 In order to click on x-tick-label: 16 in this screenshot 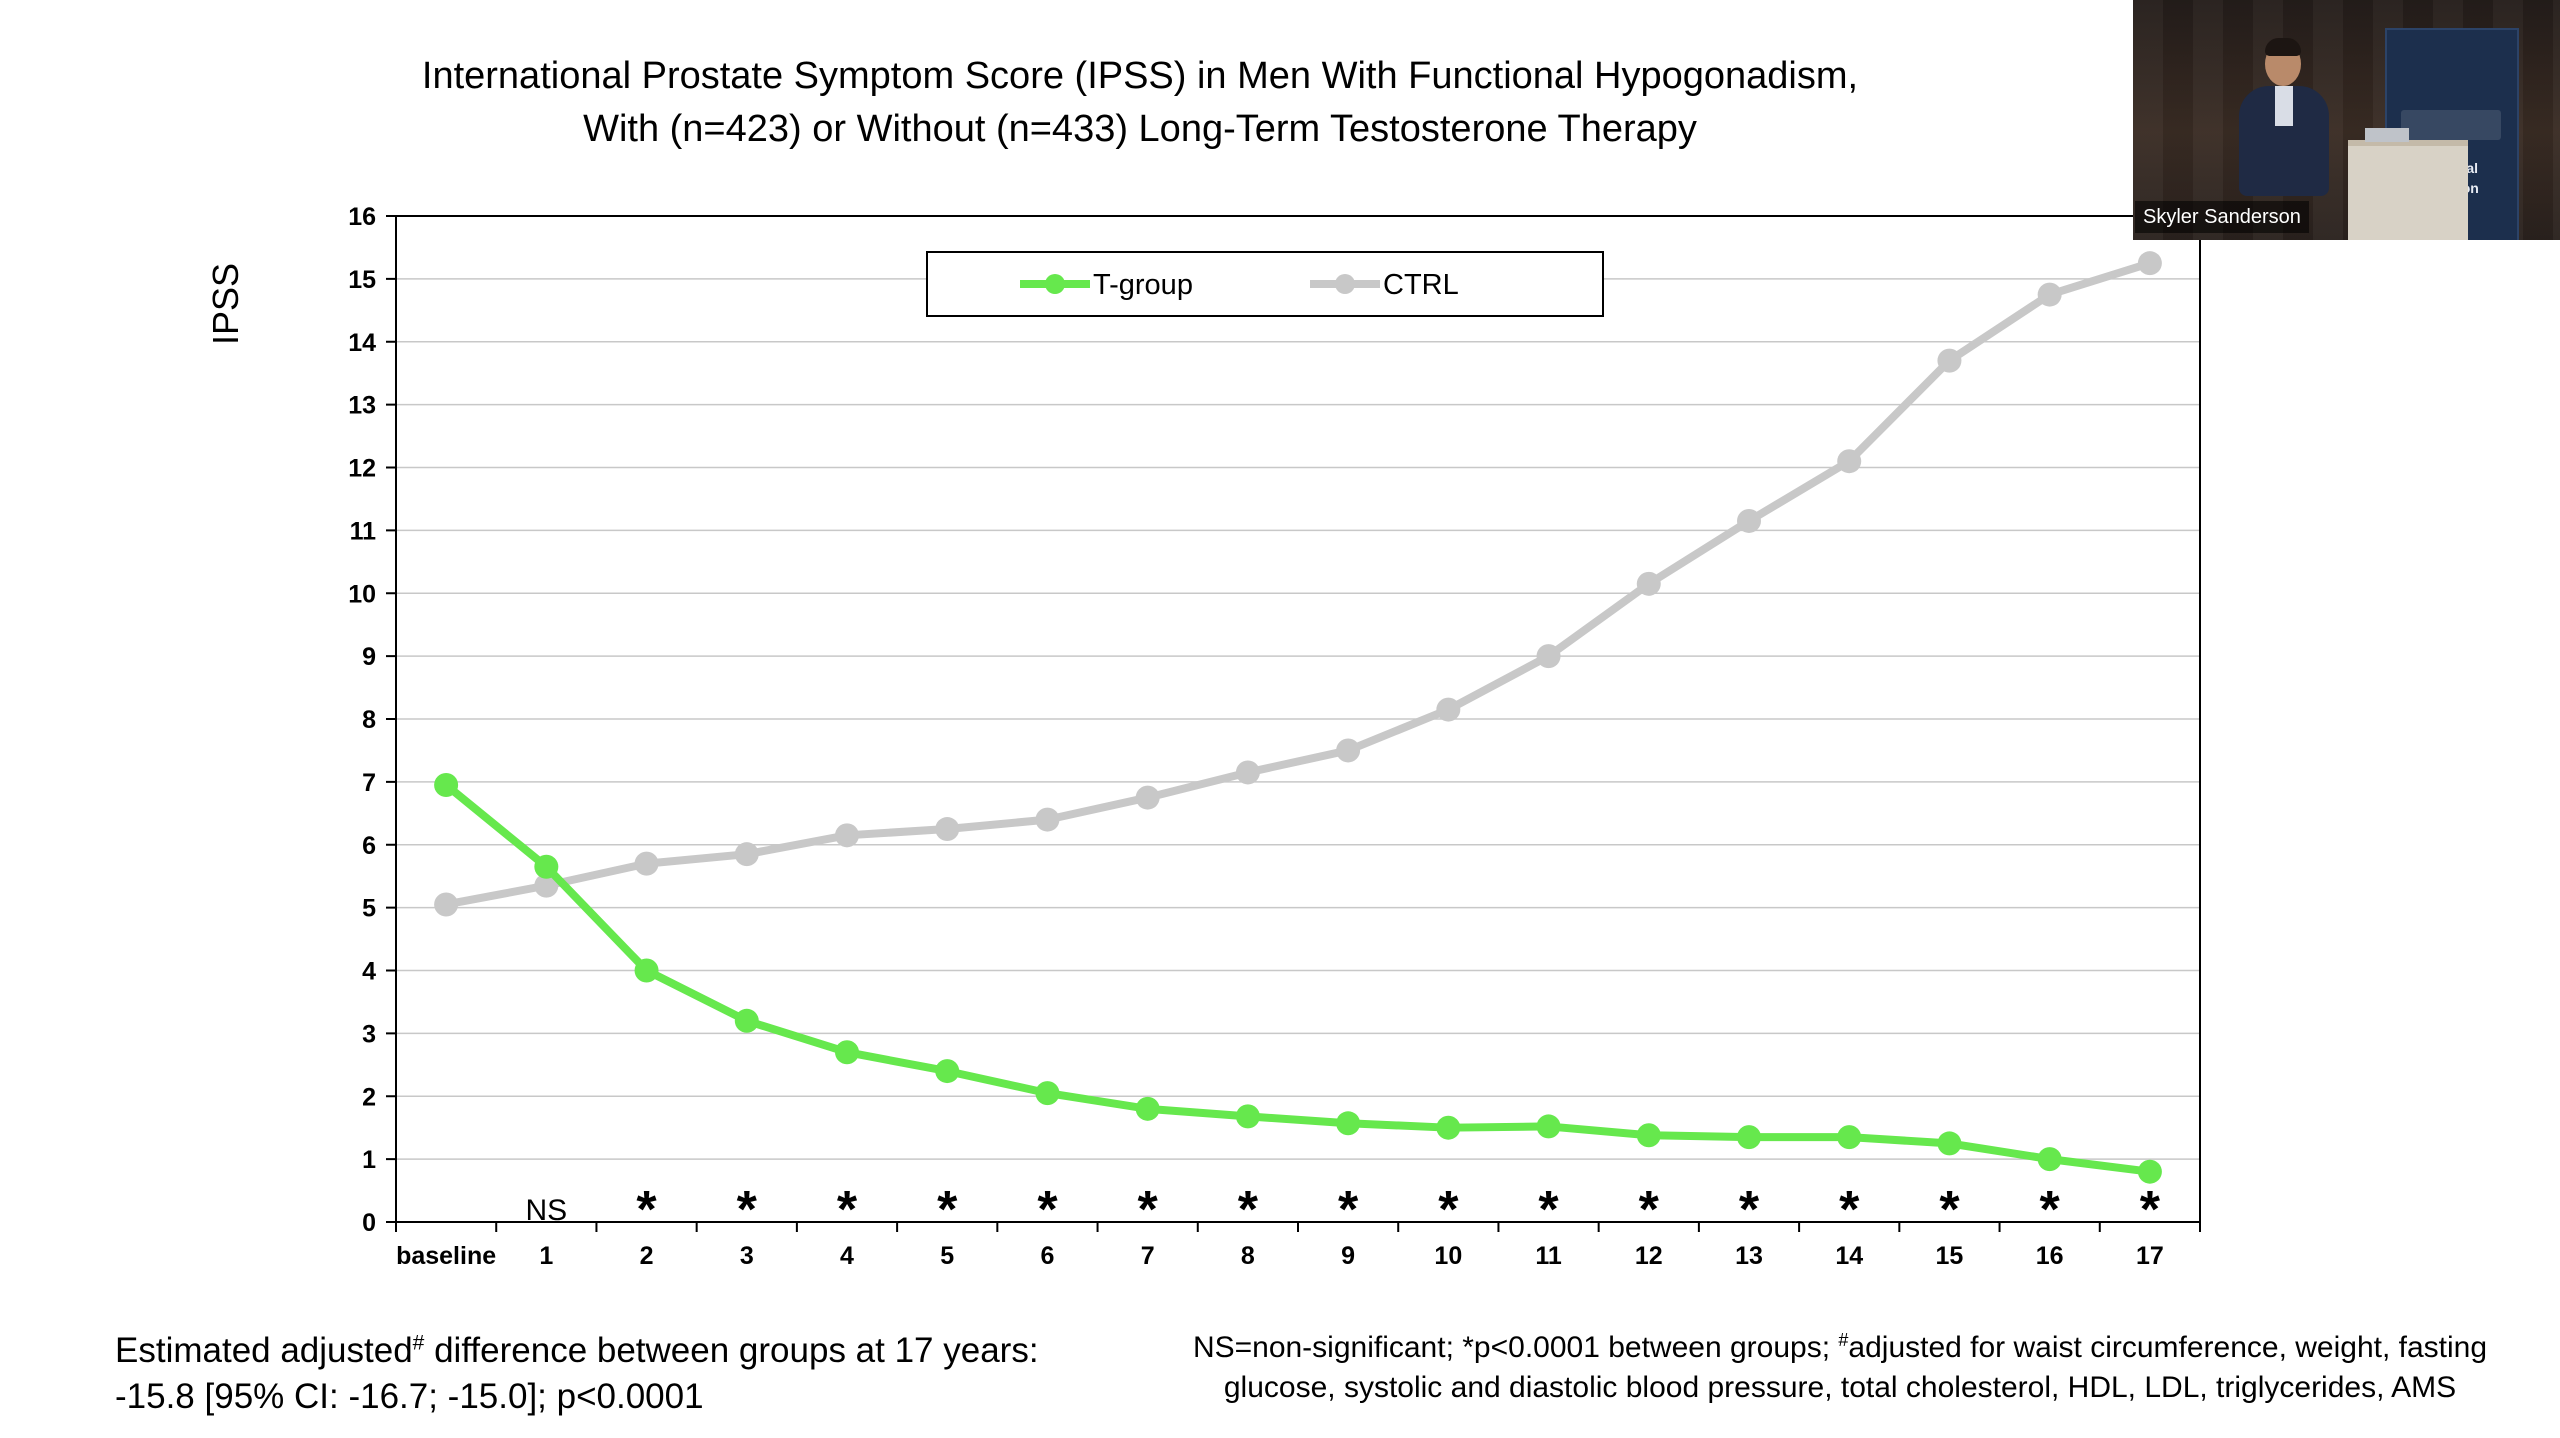, I will do `click(2050, 1256)`.